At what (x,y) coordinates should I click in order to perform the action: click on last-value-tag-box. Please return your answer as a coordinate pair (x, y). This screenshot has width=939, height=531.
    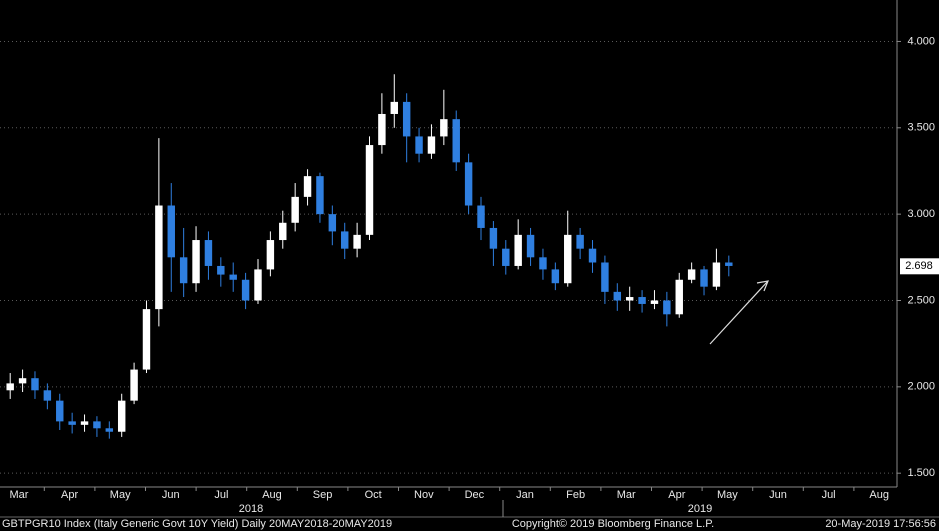
    Looking at the image, I should click on (919, 266).